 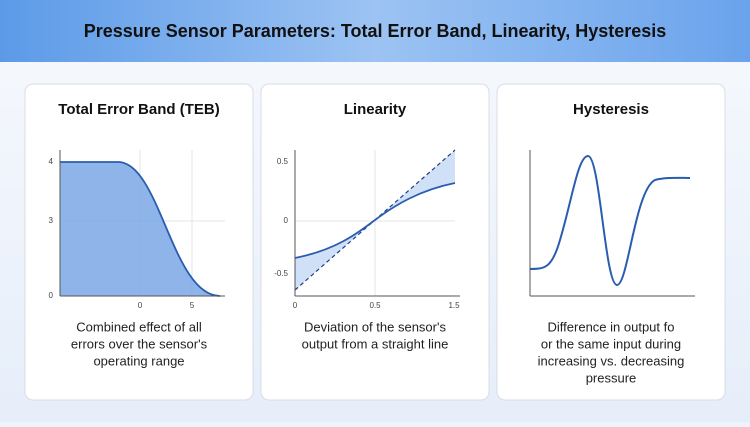 I want to click on teb-chart, so click(x=142, y=223).